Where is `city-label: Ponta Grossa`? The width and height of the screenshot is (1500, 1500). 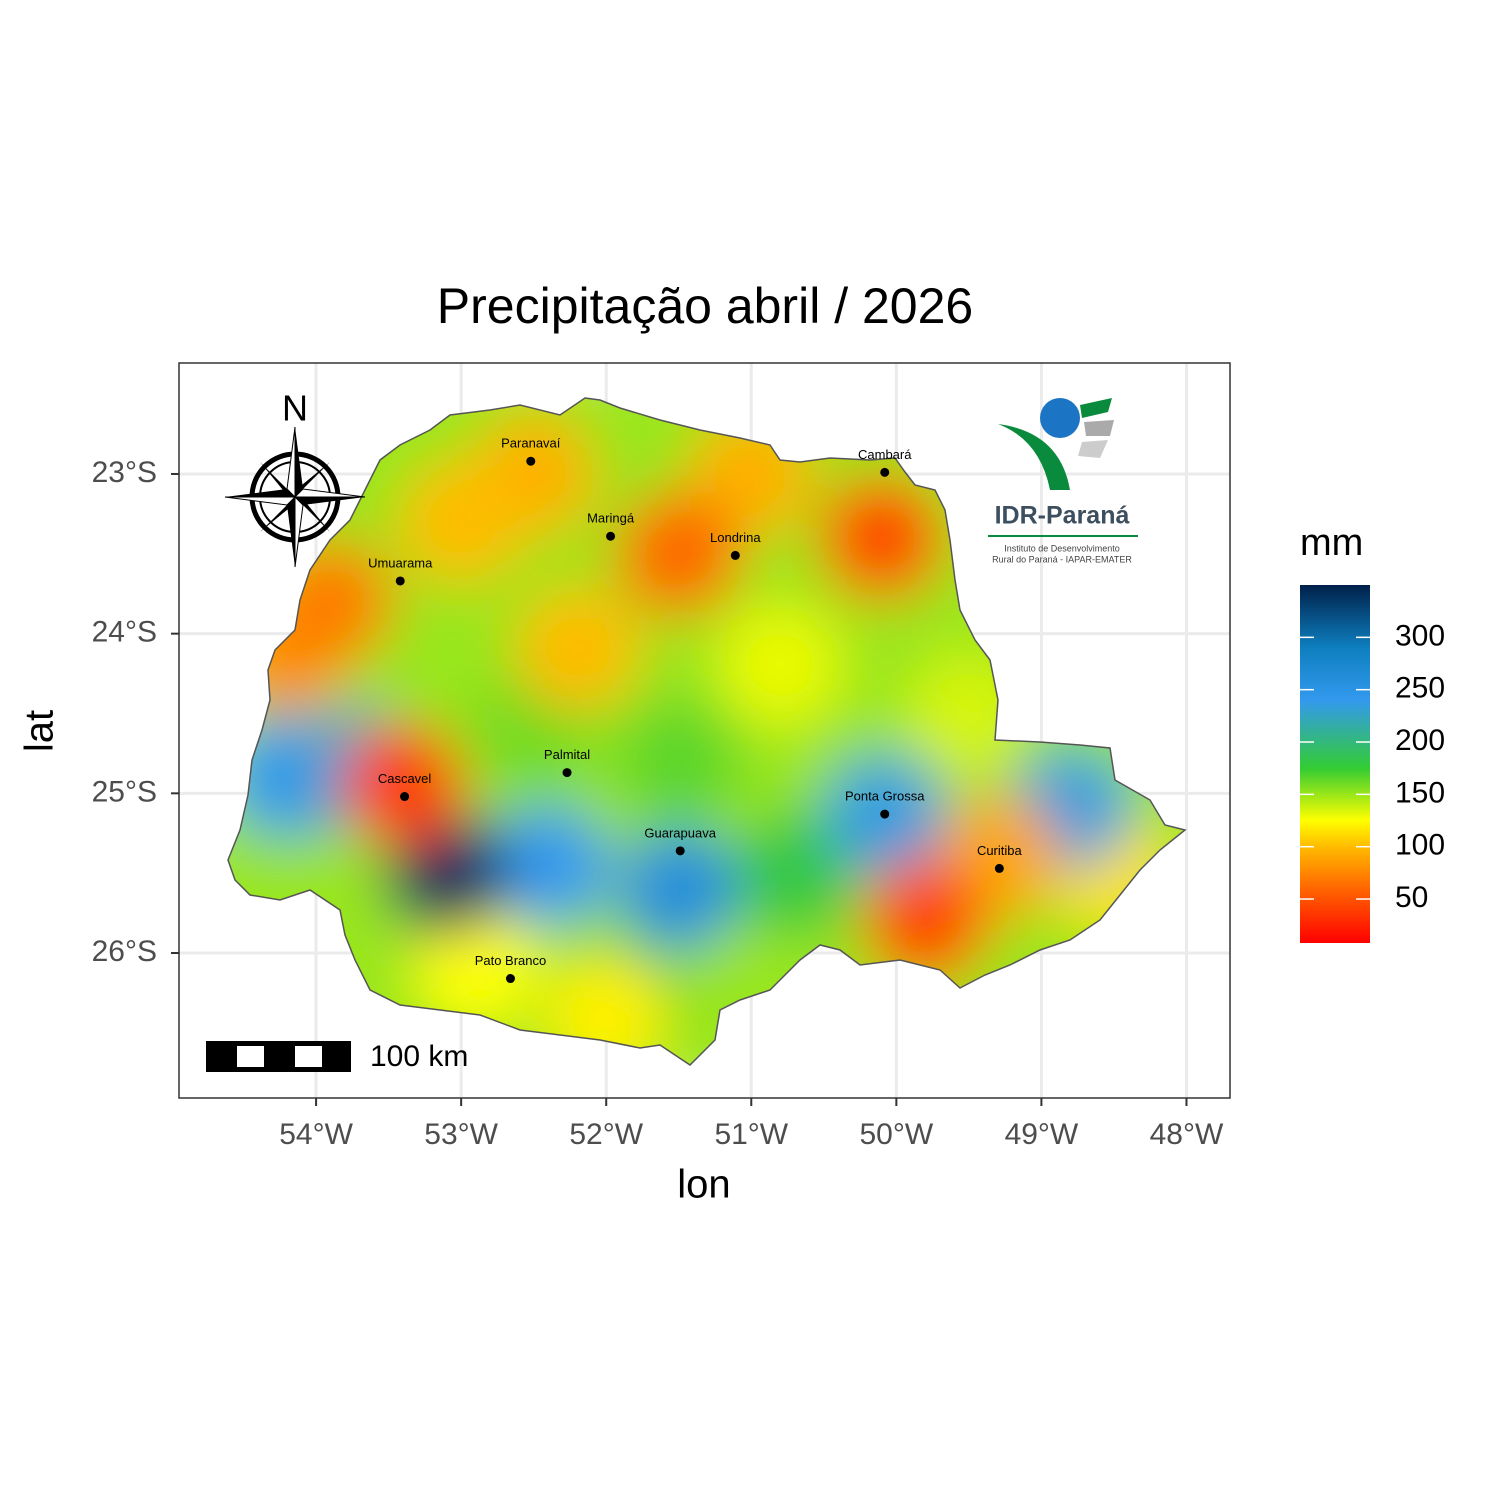 city-label: Ponta Grossa is located at coordinates (885, 796).